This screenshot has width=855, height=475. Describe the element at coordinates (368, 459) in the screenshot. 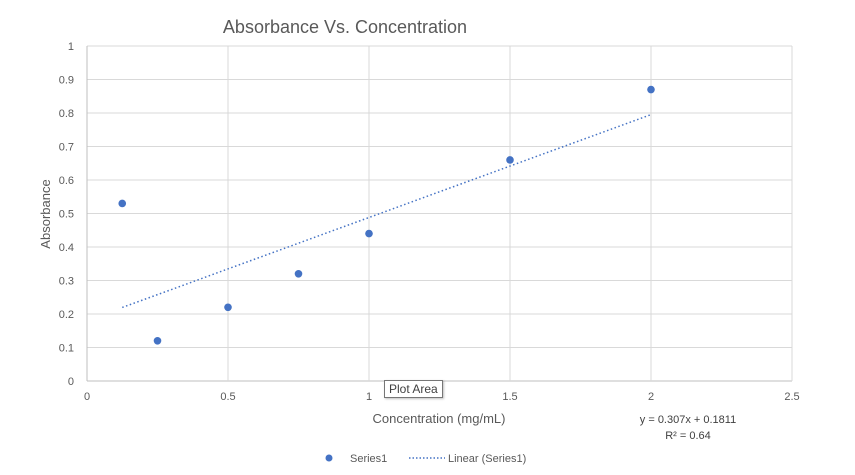

I see `legend-series1-label: Series1` at that location.